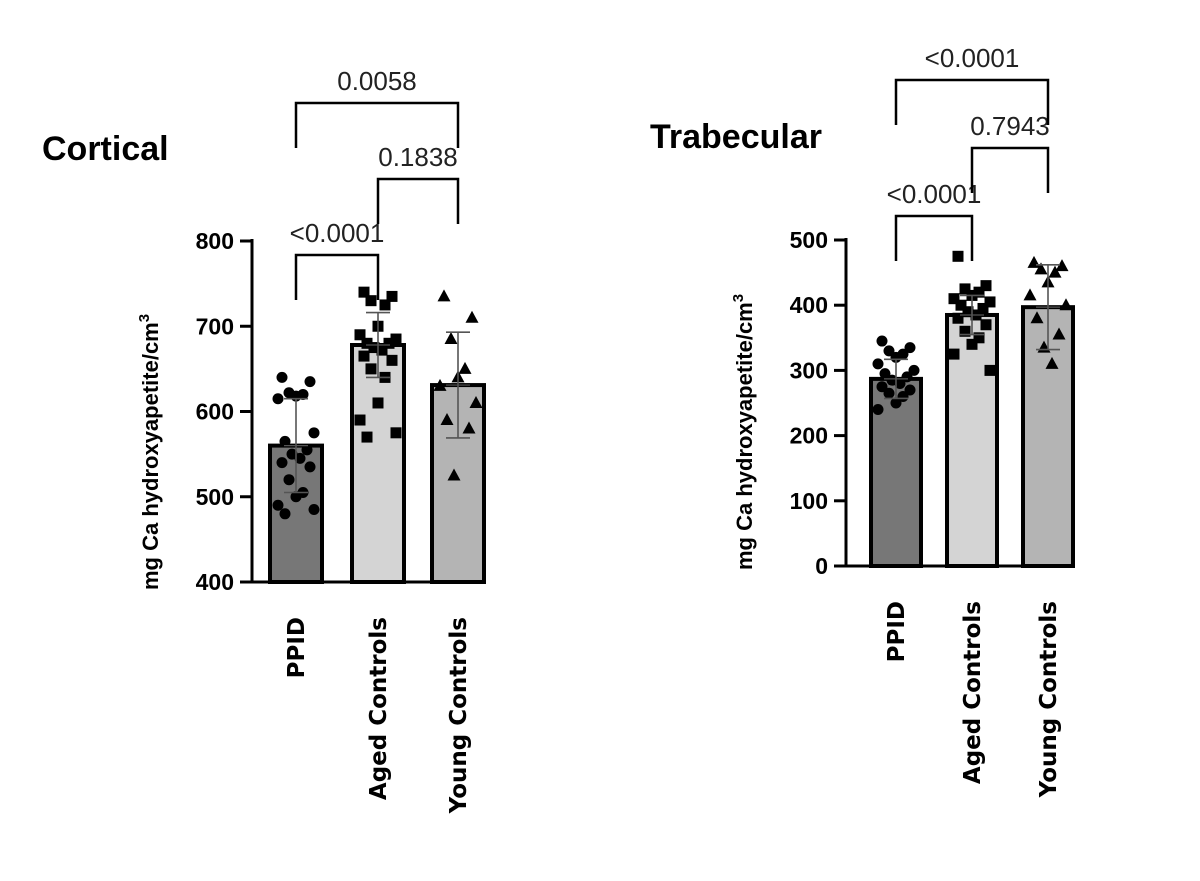 The image size is (1200, 881). Describe the element at coordinates (821, 566) in the screenshot. I see `y-tick-label: 0` at that location.